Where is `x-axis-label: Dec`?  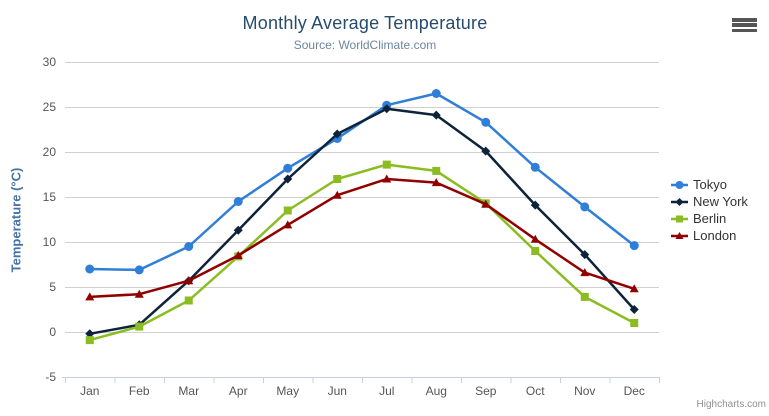 x-axis-label: Dec is located at coordinates (634, 391).